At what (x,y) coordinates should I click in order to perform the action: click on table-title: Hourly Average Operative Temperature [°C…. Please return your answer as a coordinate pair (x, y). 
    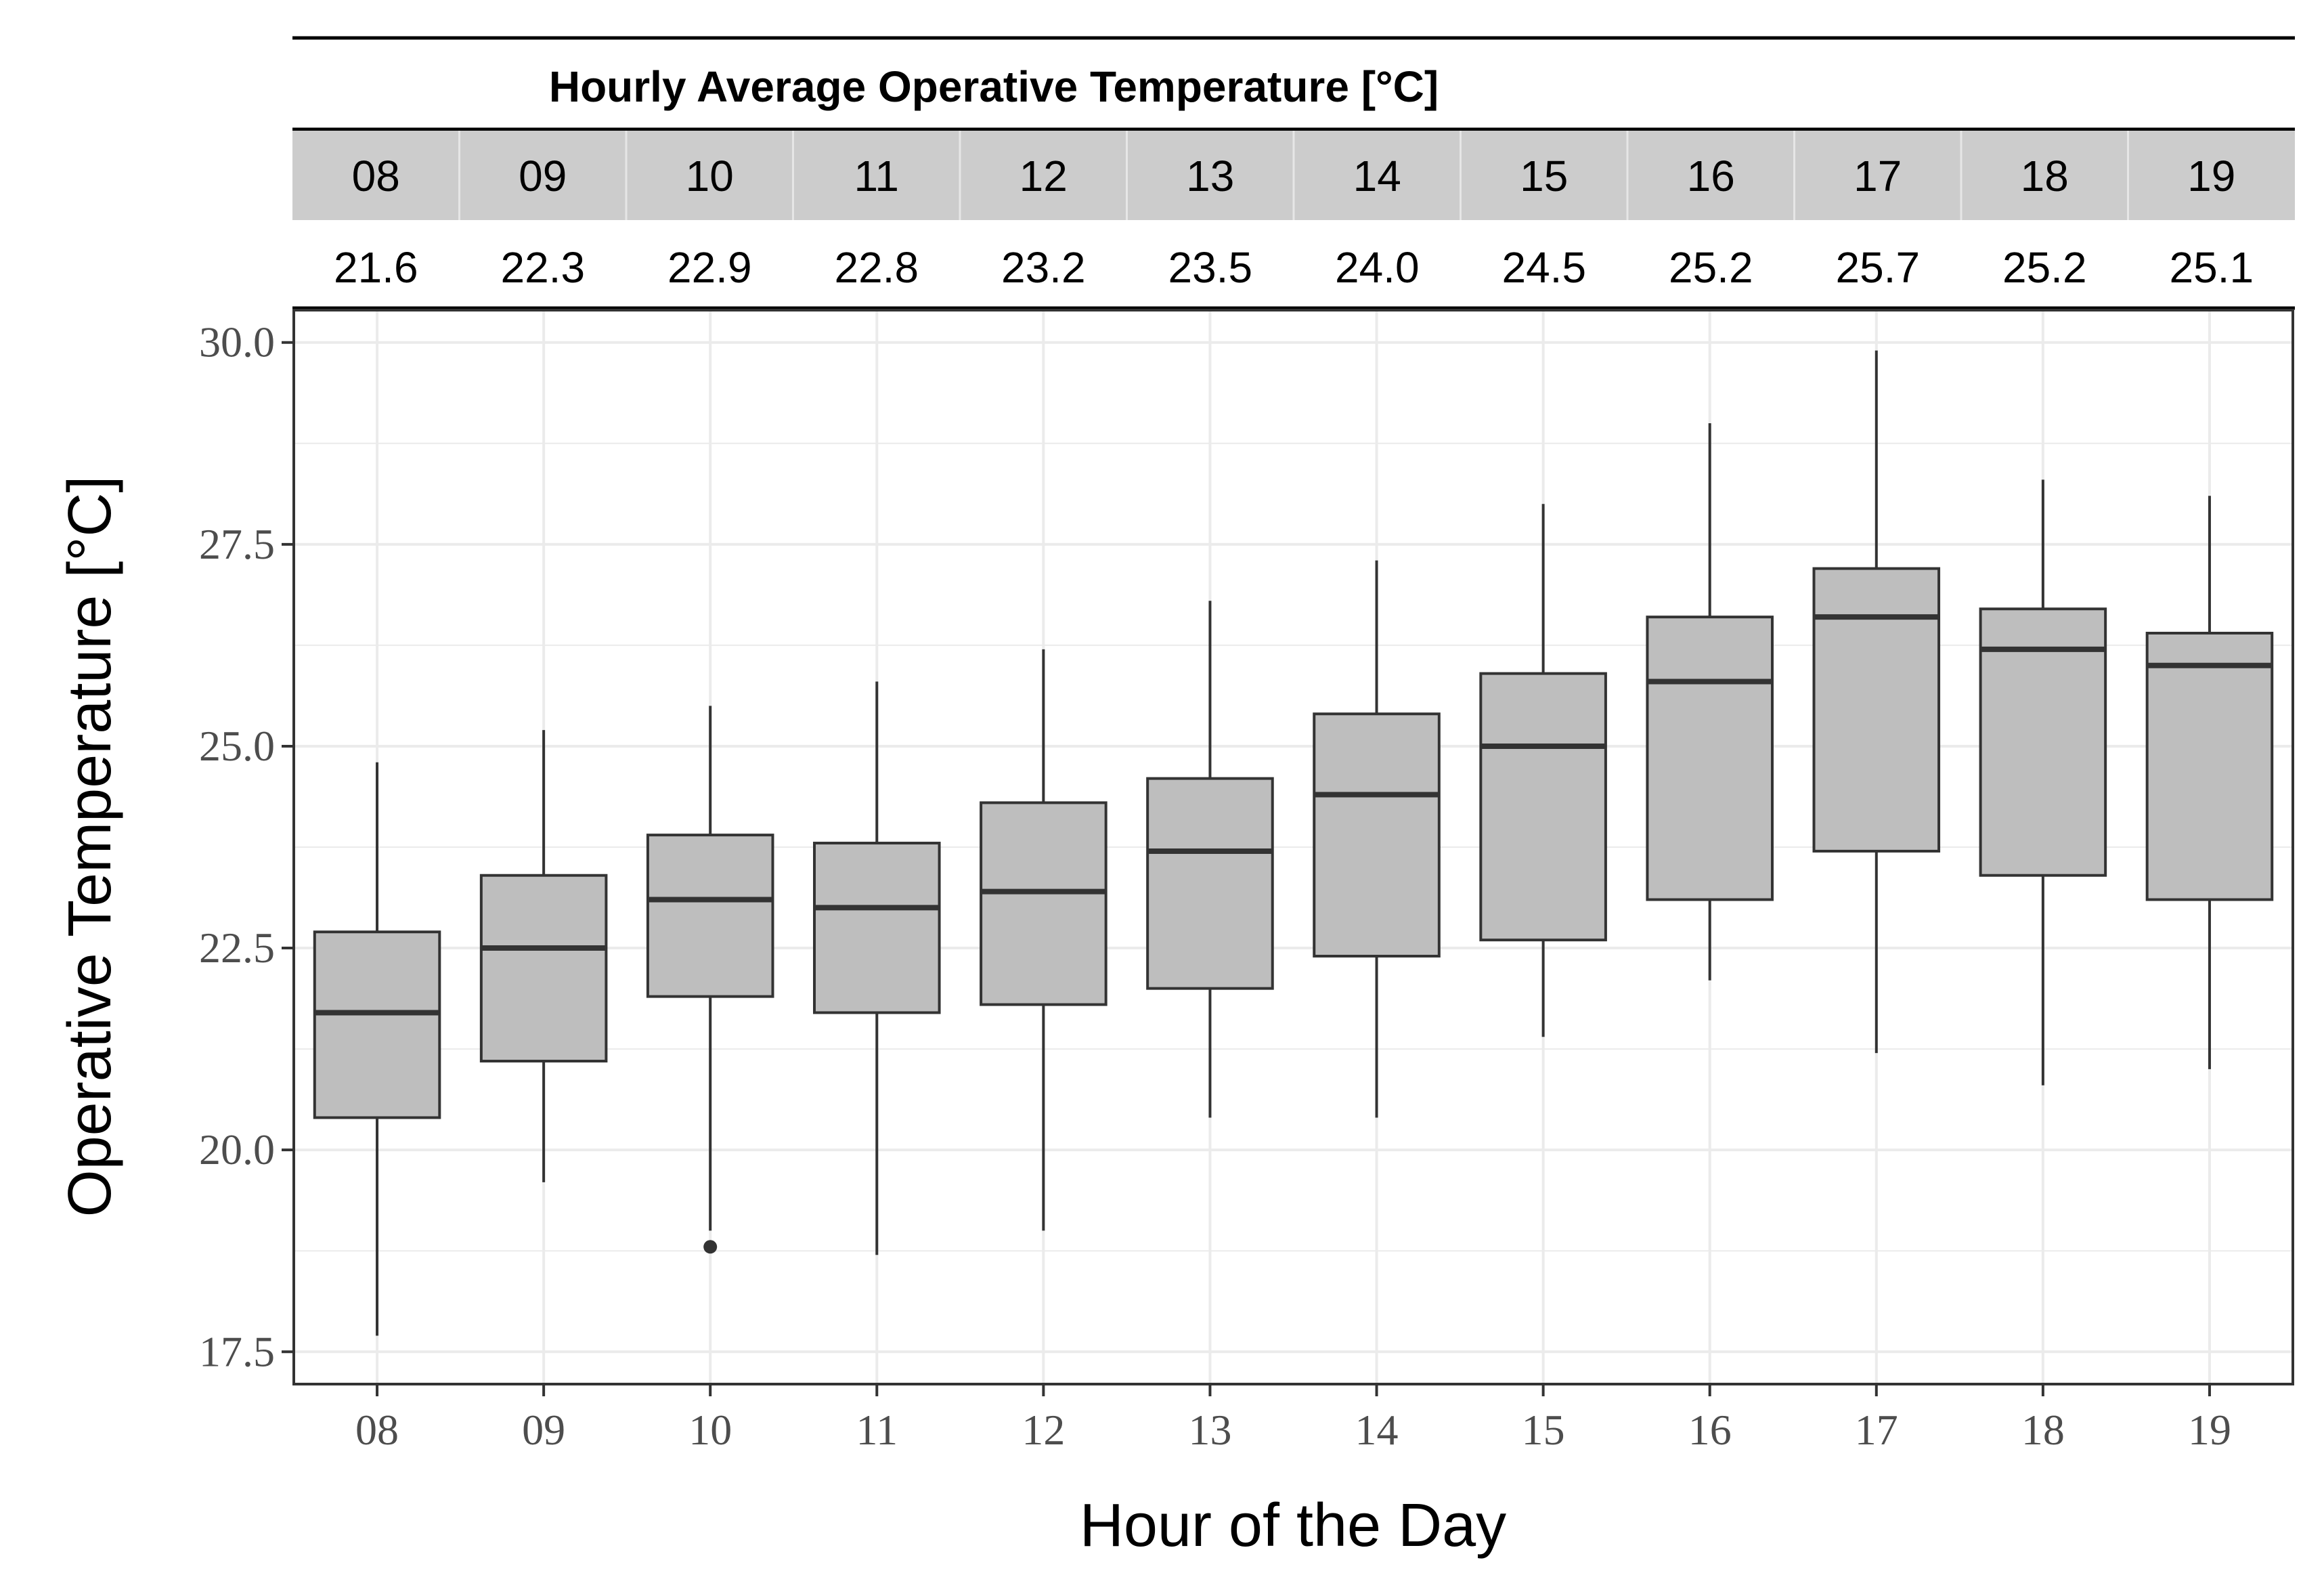
    Looking at the image, I should click on (994, 86).